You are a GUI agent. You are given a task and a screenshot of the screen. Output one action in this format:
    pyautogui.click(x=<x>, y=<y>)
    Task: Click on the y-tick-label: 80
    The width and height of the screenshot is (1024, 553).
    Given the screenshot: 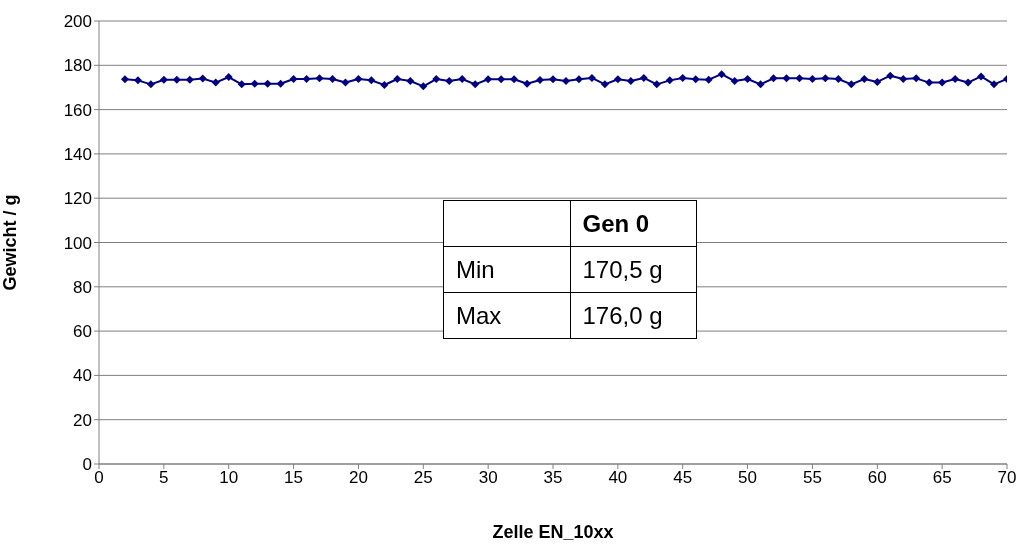 What is the action you would take?
    pyautogui.click(x=82, y=287)
    